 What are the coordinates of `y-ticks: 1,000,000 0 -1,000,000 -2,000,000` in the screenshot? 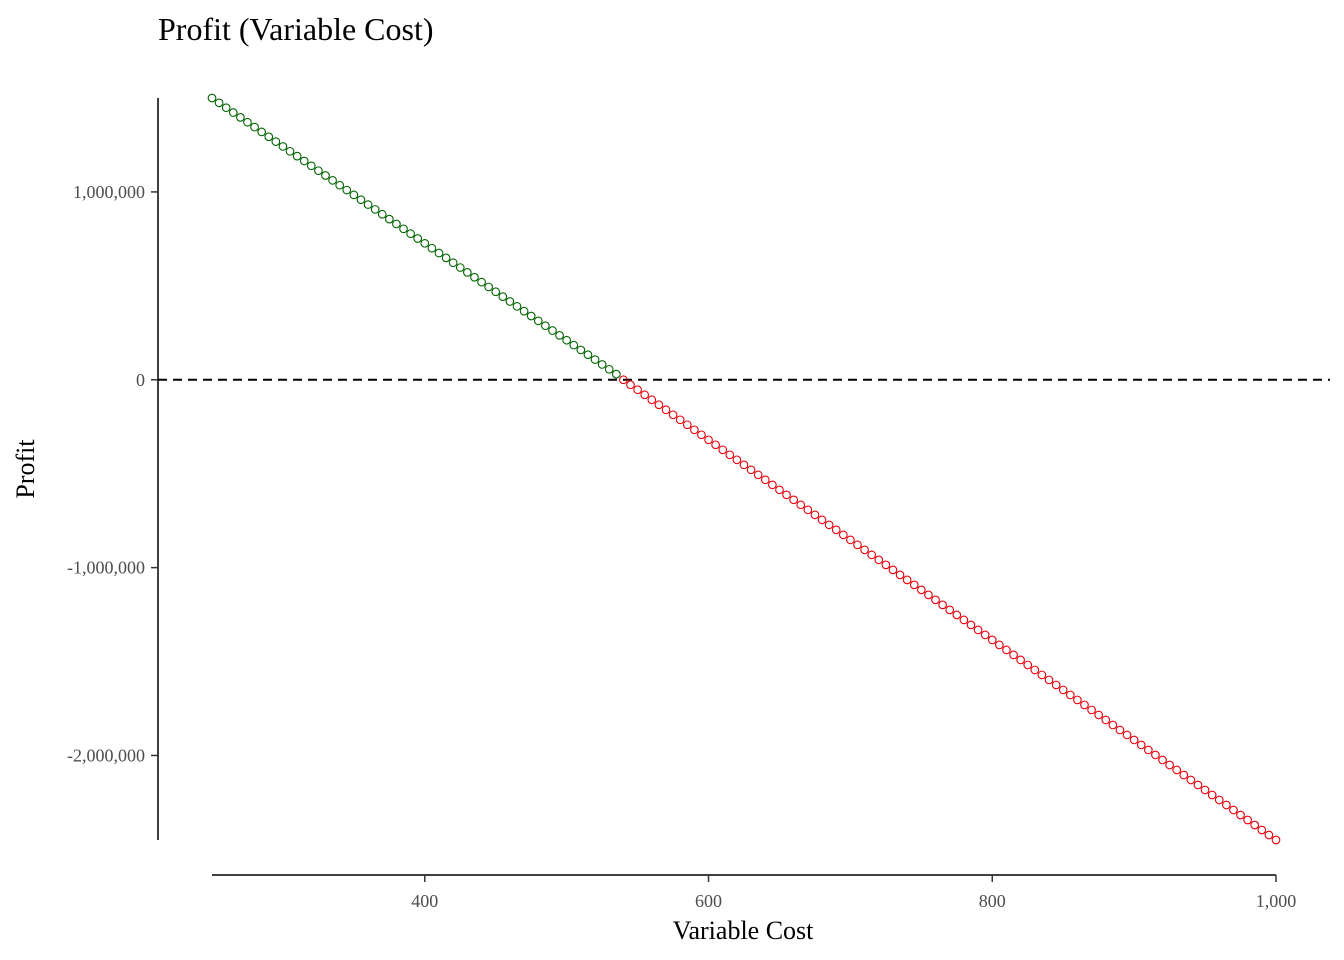 It's located at (112, 473).